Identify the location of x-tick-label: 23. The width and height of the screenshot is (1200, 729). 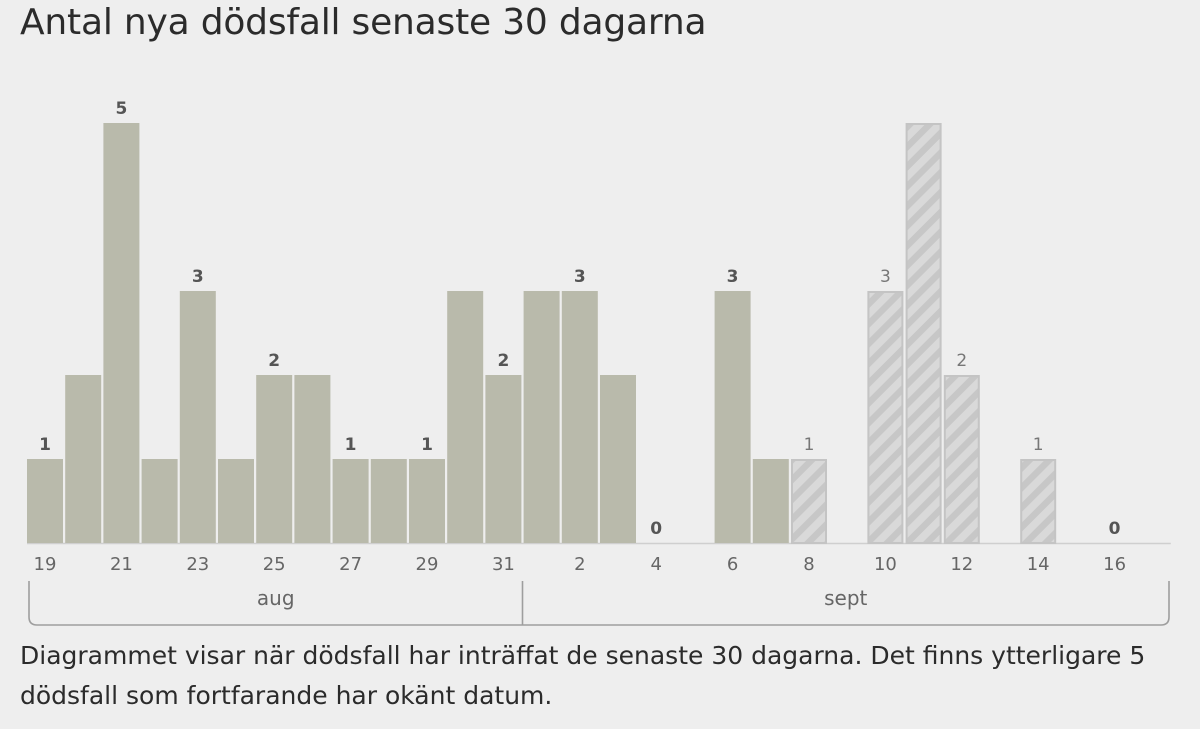
(197, 564).